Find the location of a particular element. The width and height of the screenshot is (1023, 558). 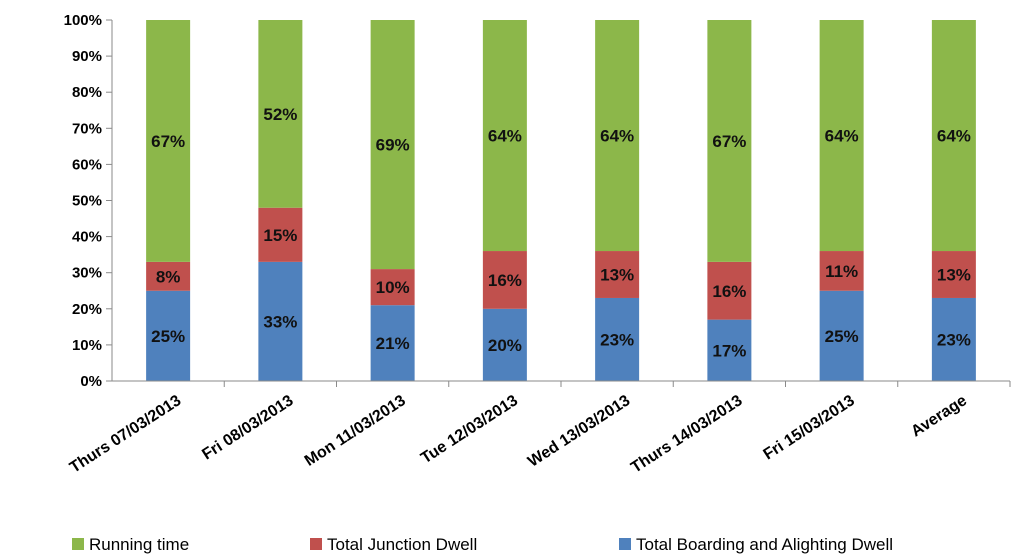

data-label: 17% is located at coordinates (729, 350).